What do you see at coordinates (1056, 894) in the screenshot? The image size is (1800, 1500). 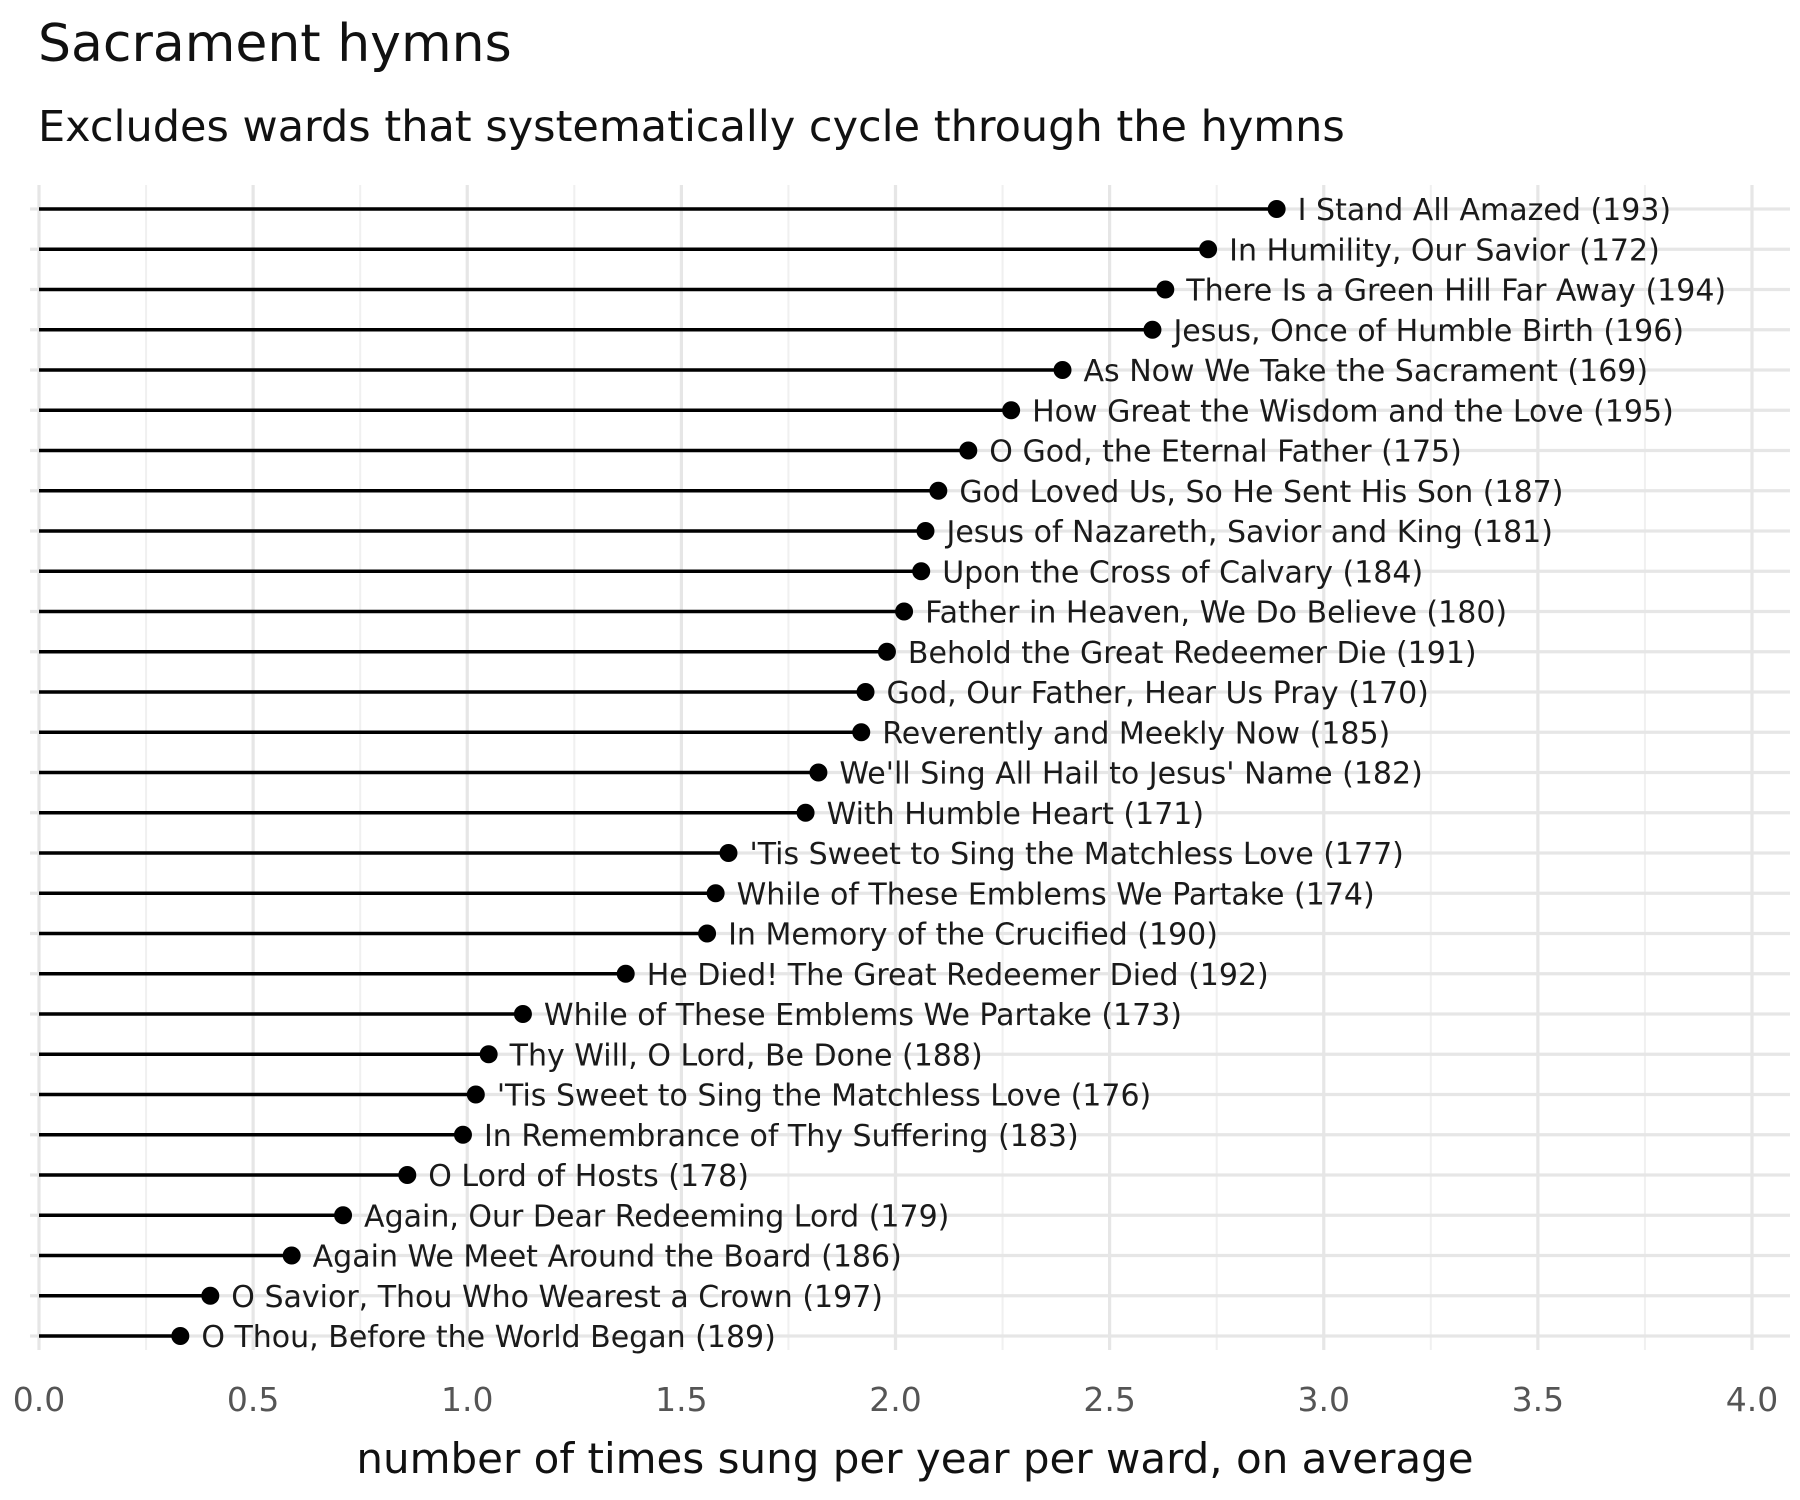 I see `point-label: While of These Emblems We Partake (174)` at bounding box center [1056, 894].